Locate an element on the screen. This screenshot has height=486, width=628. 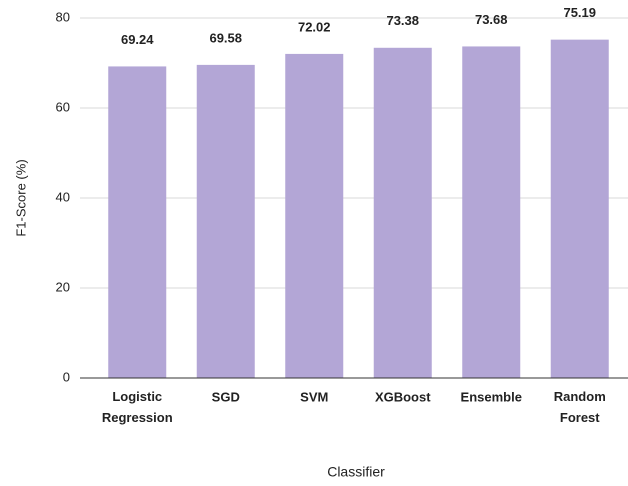
x-tick-label: Logistic Regression is located at coordinates (137, 407).